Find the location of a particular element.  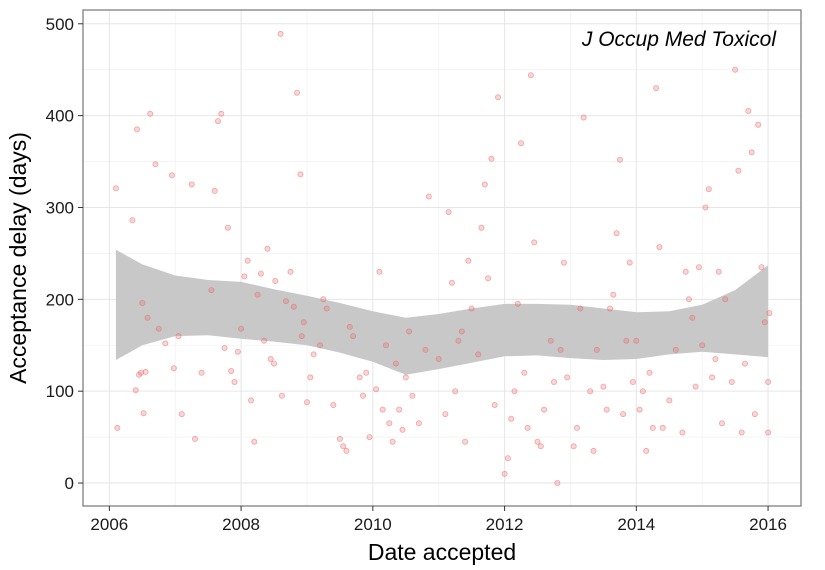

x-tick-label: 2012 is located at coordinates (505, 524).